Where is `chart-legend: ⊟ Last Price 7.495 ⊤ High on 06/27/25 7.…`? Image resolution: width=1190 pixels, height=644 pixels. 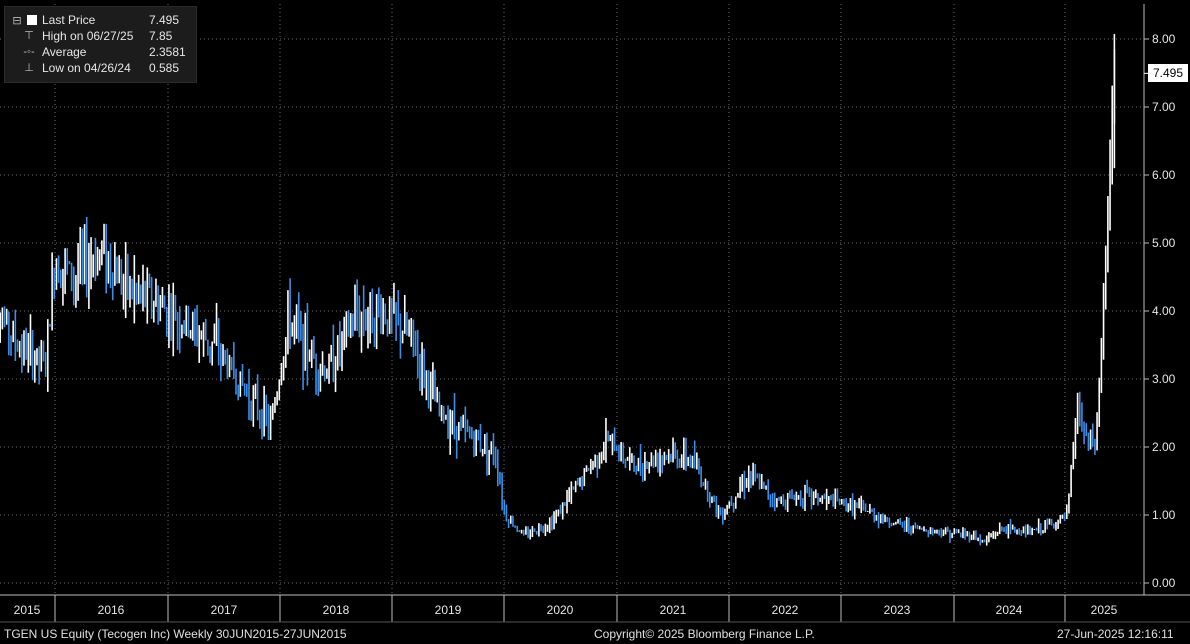 chart-legend: ⊟ Last Price 7.495 ⊤ High on 06/27/25 7.… is located at coordinates (100, 44).